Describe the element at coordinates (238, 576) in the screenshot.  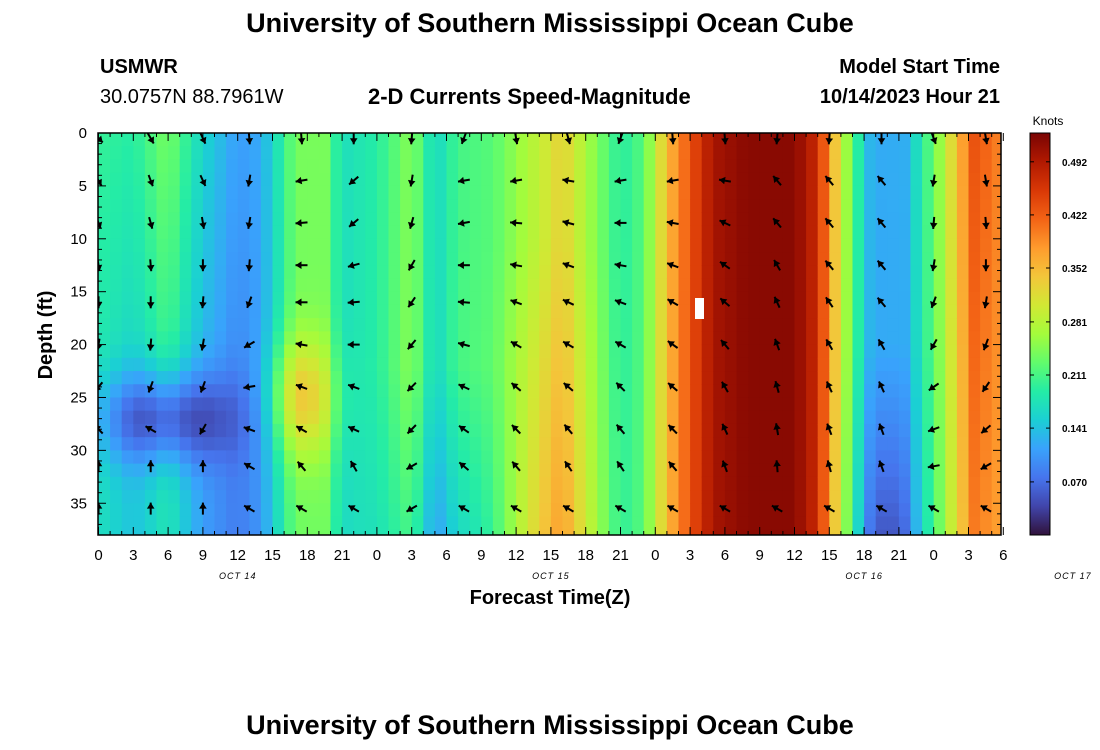
I see `day-label: OCT 14` at that location.